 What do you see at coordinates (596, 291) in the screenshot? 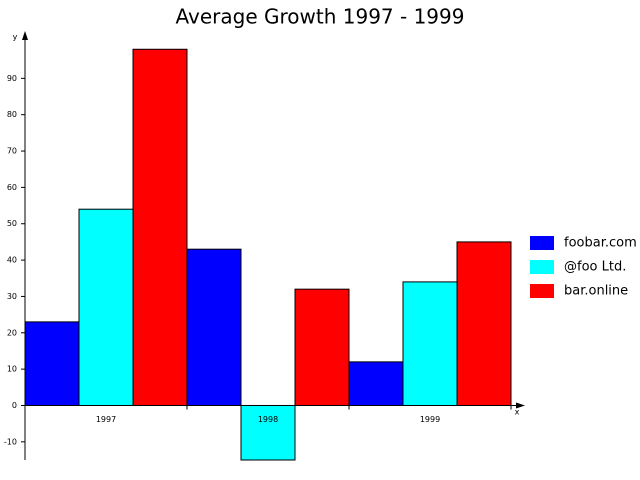
I see `legend-label: bar.online` at bounding box center [596, 291].